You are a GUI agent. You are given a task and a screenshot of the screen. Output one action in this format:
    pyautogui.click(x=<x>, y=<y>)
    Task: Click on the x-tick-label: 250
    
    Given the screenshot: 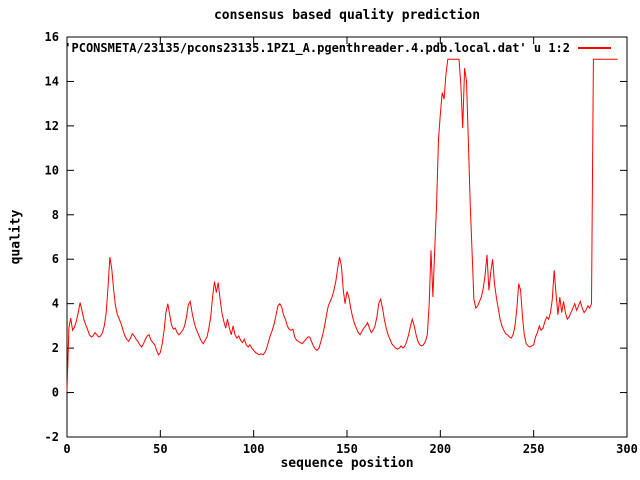 What is the action you would take?
    pyautogui.click(x=534, y=449)
    